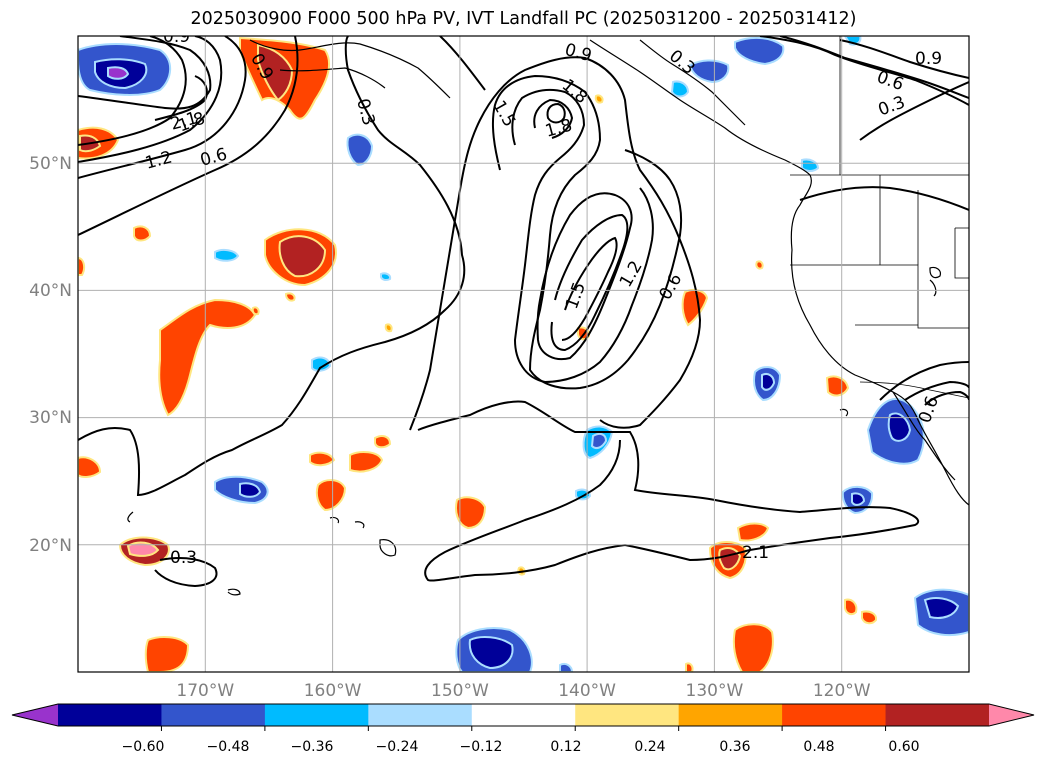 This screenshot has height=765, width=1047. I want to click on colorbar-label: −0.48, so click(228, 747).